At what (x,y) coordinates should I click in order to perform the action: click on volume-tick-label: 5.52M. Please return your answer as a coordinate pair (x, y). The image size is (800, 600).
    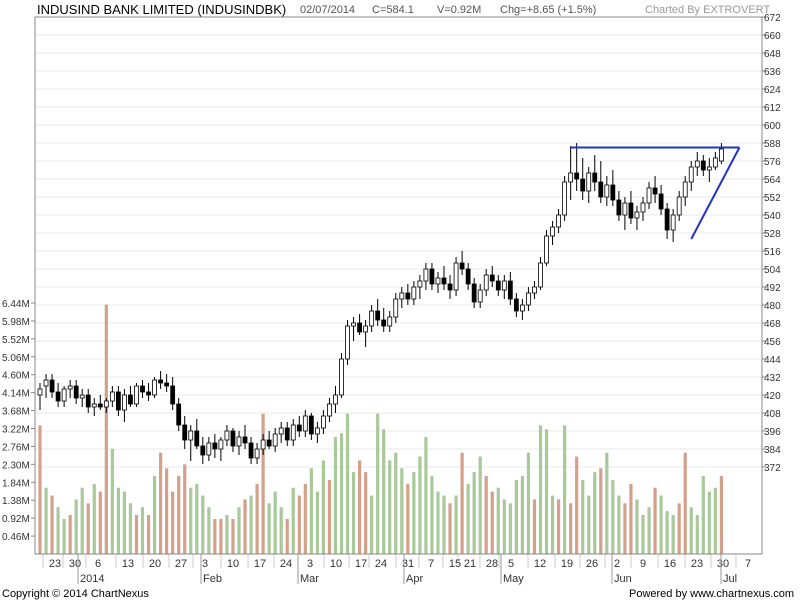
    Looking at the image, I should click on (16, 340).